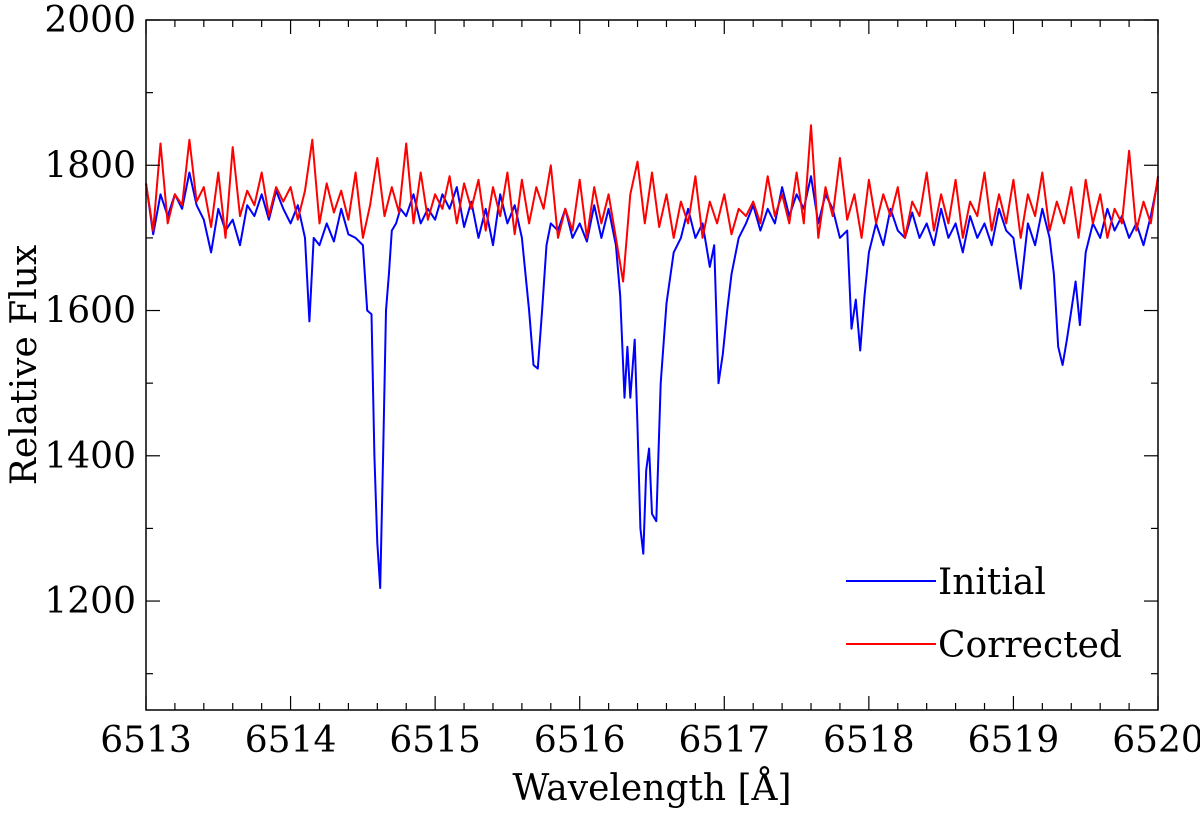 The width and height of the screenshot is (1200, 820). What do you see at coordinates (1156, 740) in the screenshot?
I see `x-tick-label: 6520` at bounding box center [1156, 740].